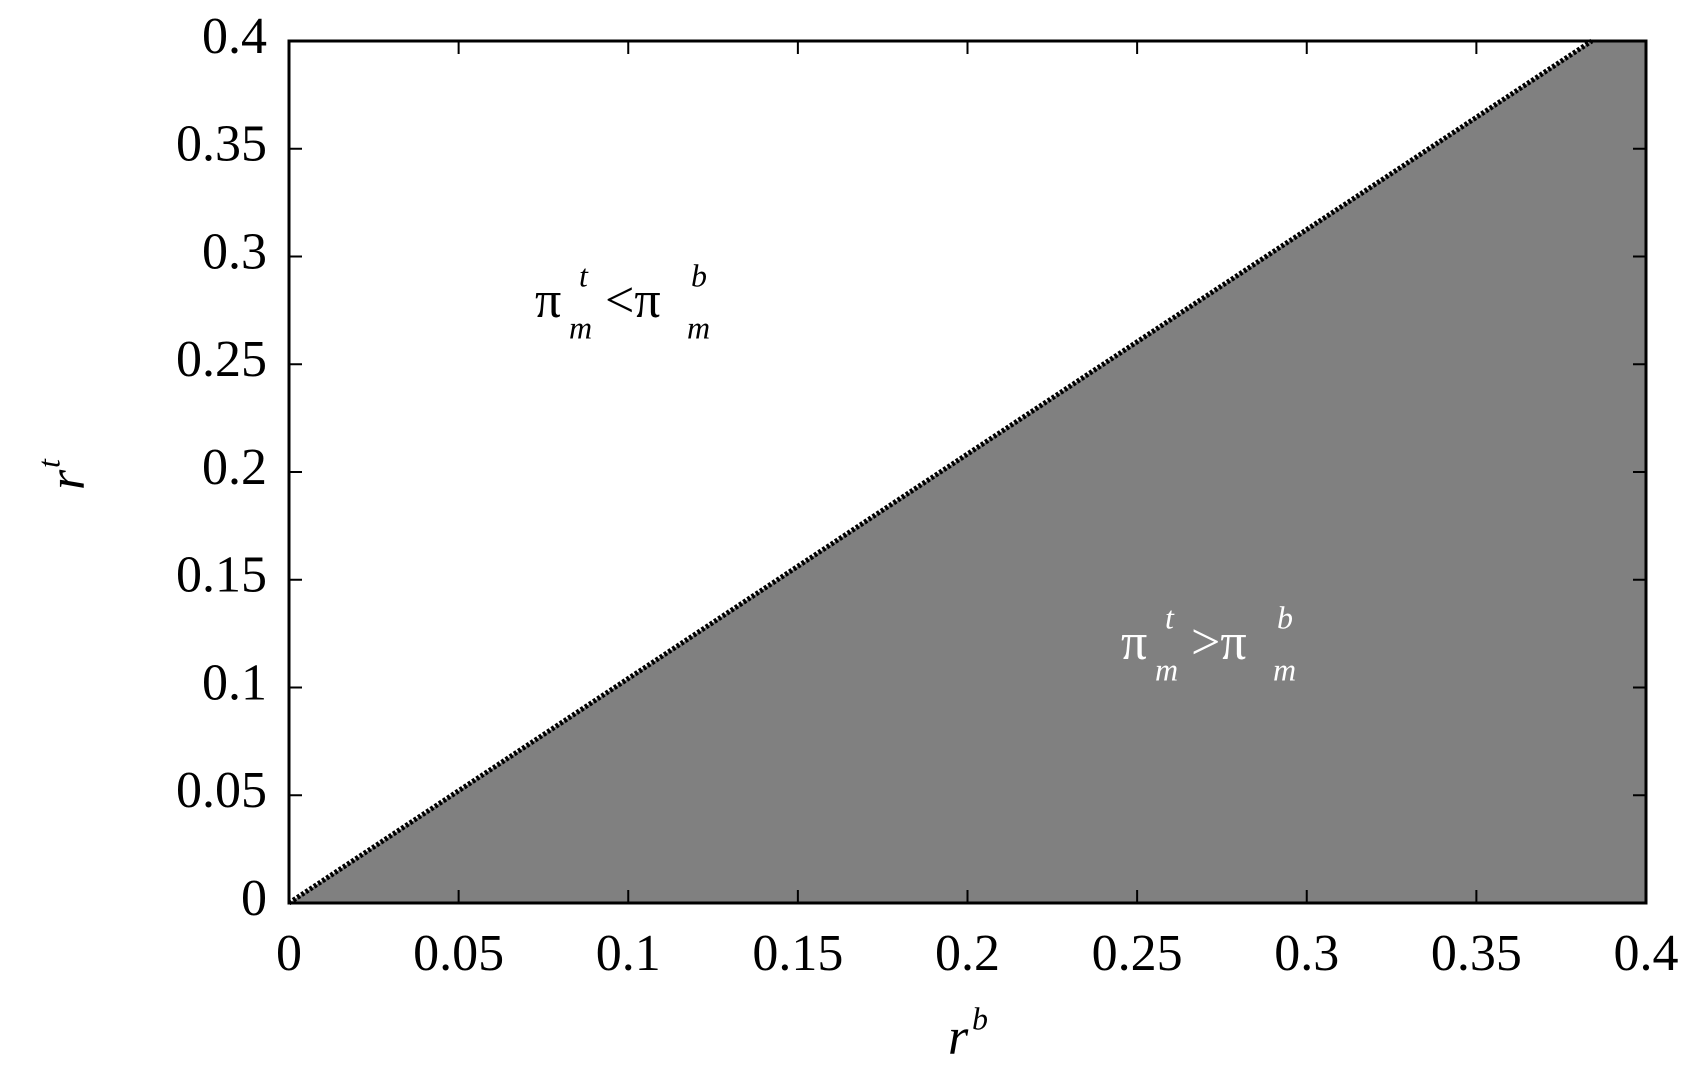 The image size is (1691, 1083). I want to click on x-tick-label: 0, so click(289, 953).